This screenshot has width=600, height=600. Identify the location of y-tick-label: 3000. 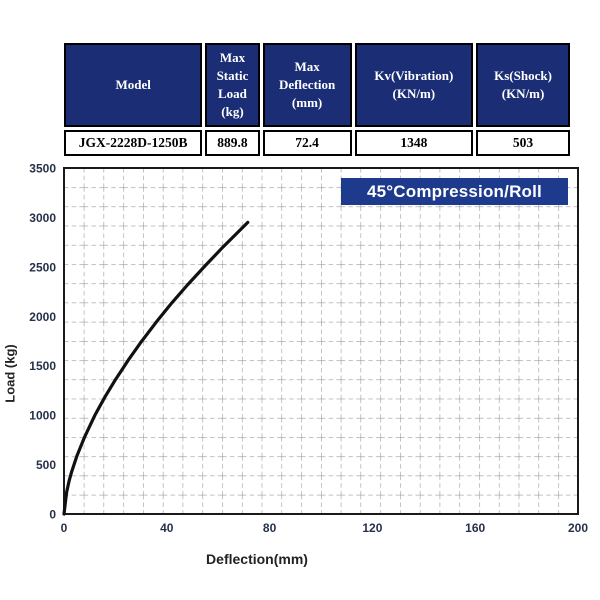
(42, 218).